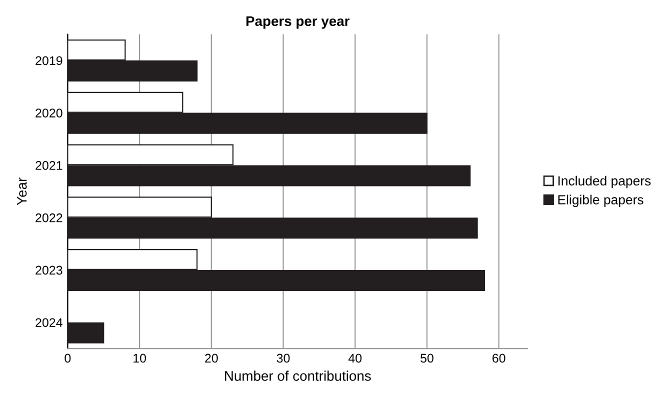  I want to click on y-tick-label: 2023, so click(49, 270).